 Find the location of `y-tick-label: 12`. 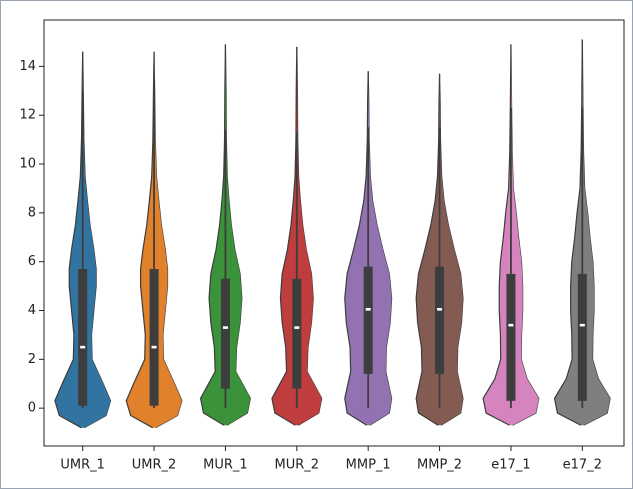

y-tick-label: 12 is located at coordinates (27, 115).